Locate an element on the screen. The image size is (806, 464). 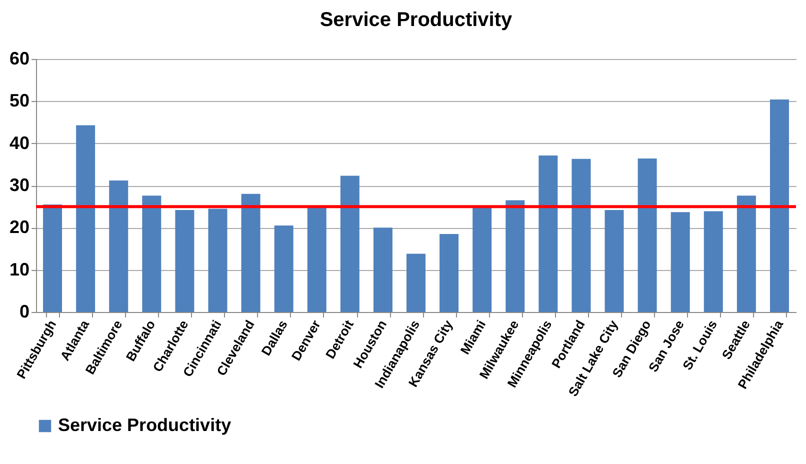
legend-label: Service Productivity is located at coordinates (145, 425).